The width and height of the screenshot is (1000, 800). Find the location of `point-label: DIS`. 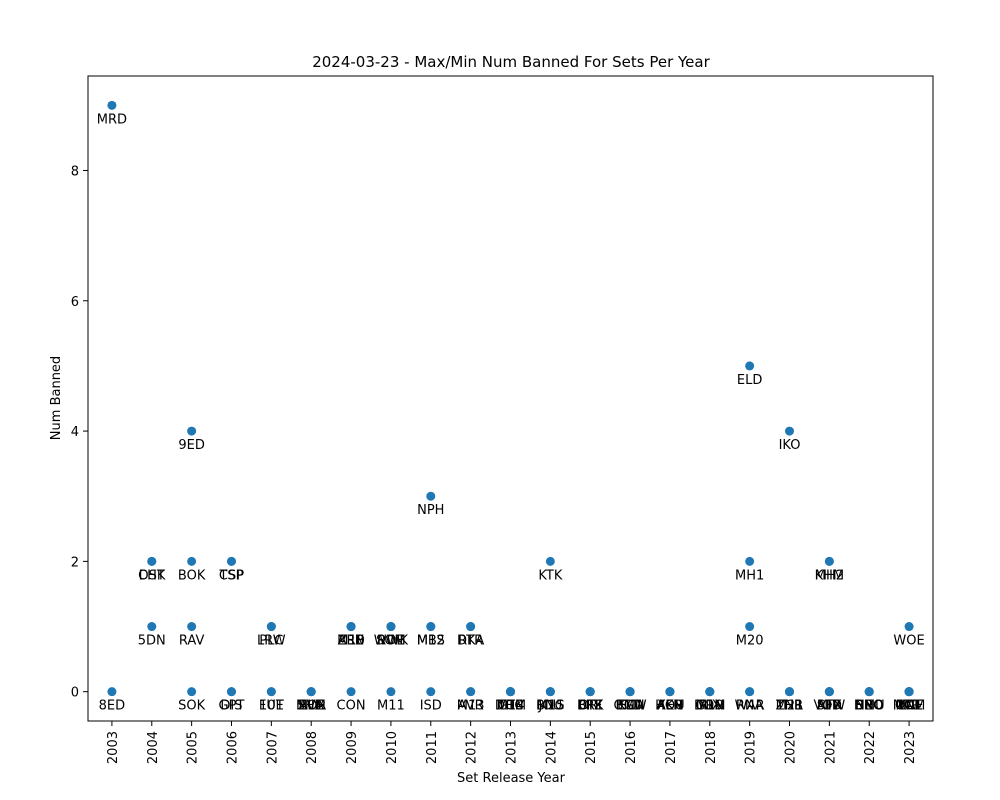

point-label: DIS is located at coordinates (231, 706).